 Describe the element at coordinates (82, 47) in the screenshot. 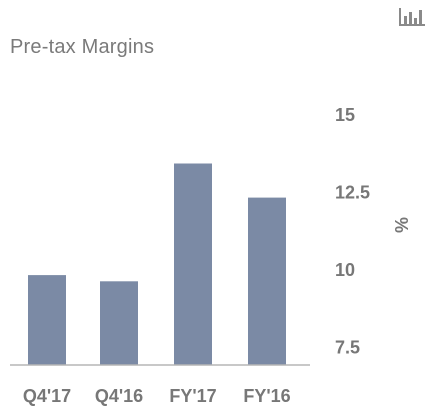

I see `chart-title: Pre-tax Margins` at that location.